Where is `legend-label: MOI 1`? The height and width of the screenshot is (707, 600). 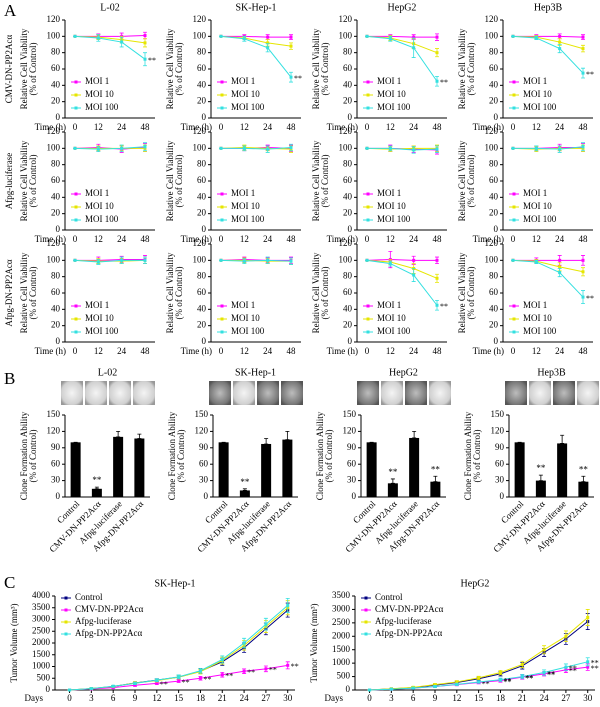
legend-label: MOI 1 is located at coordinates (97, 193).